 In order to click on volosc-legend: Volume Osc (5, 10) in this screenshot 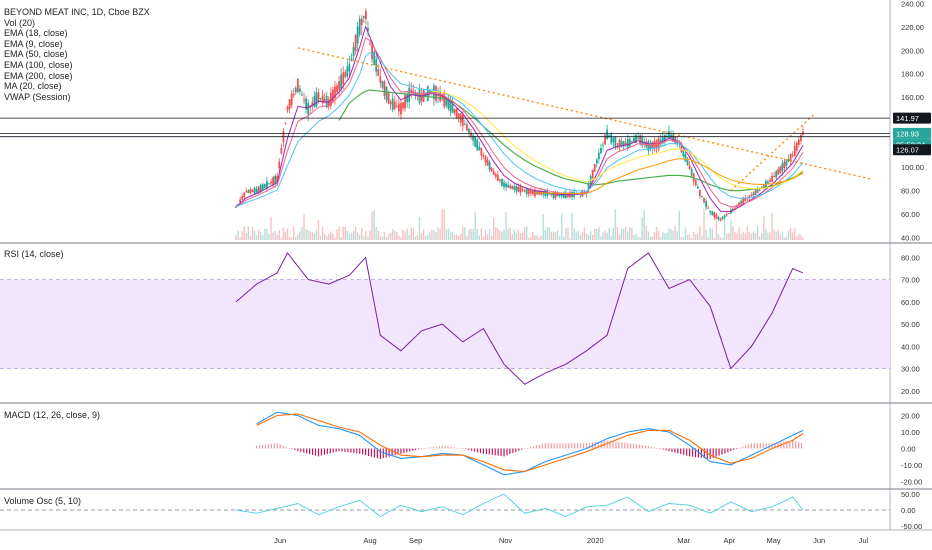, I will do `click(42, 501)`.